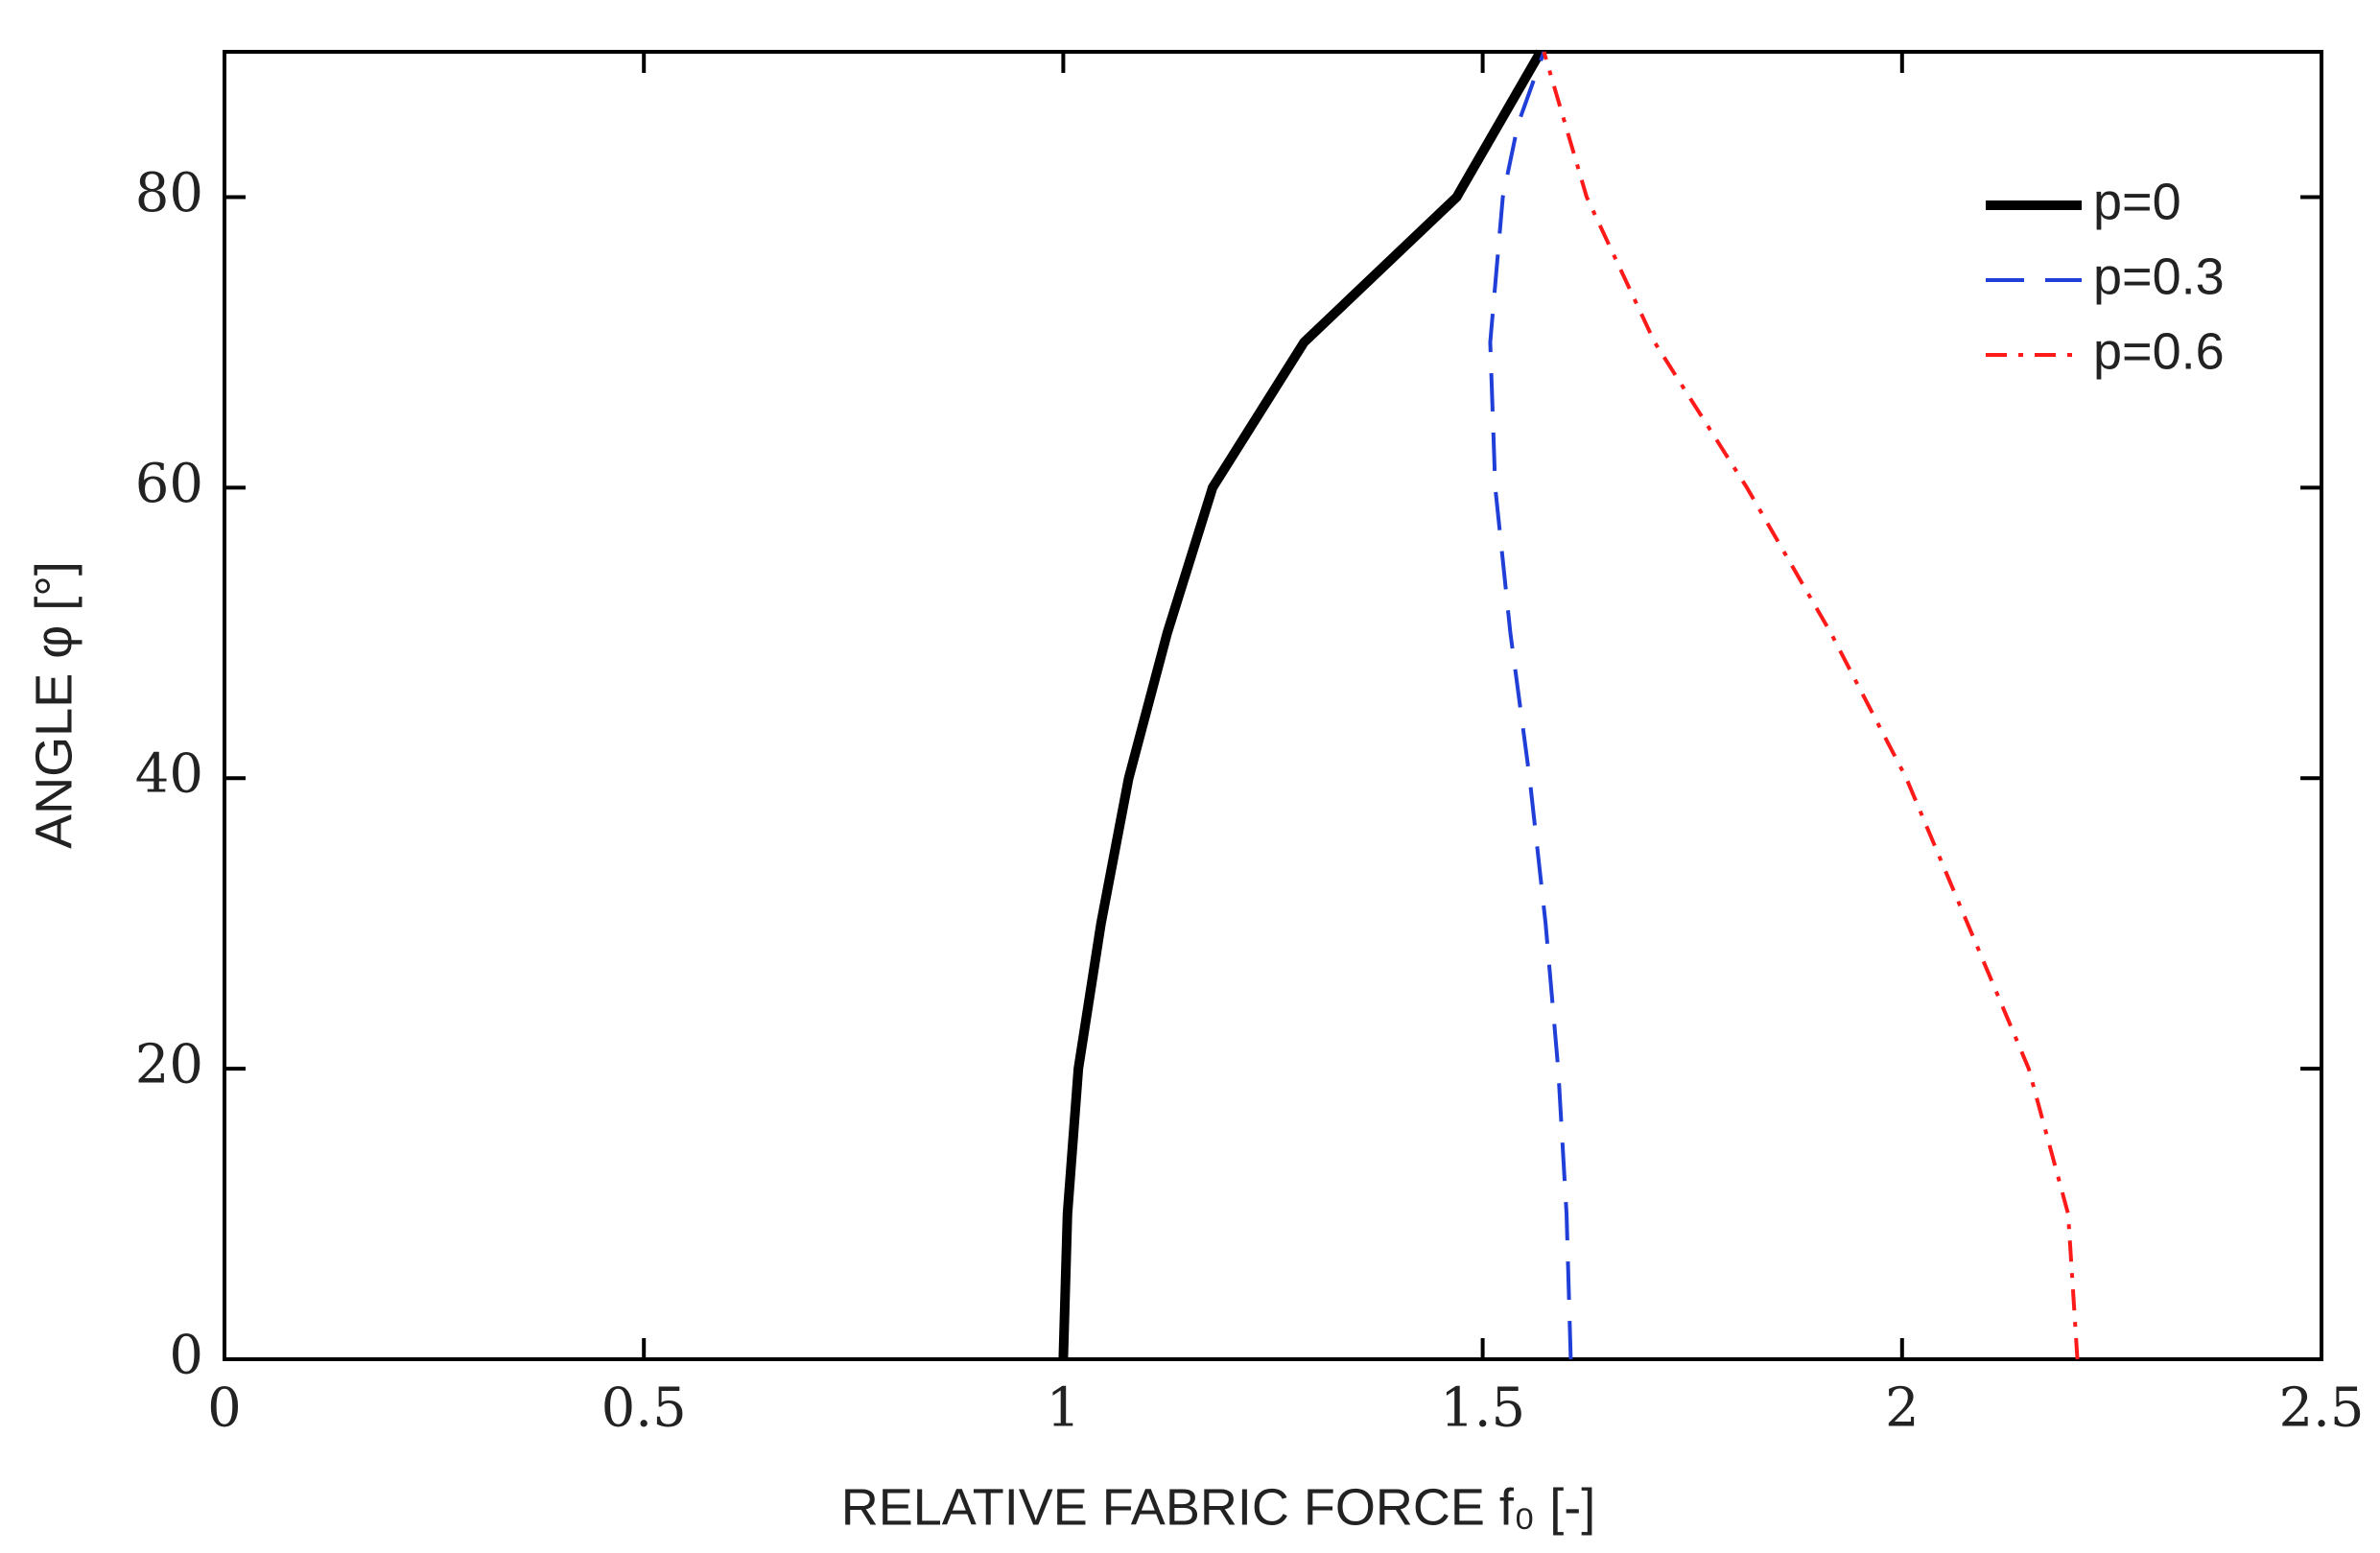 The width and height of the screenshot is (2380, 1553). What do you see at coordinates (54, 705) in the screenshot?
I see `y-axis-label: ANGLE φ [°]` at bounding box center [54, 705].